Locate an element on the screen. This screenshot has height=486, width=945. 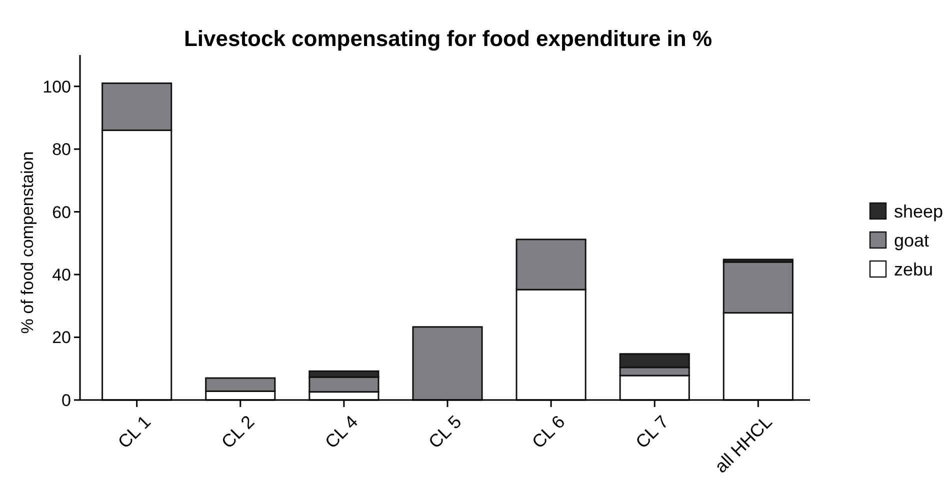
x-tick-label: CL 4 is located at coordinates (341, 432).